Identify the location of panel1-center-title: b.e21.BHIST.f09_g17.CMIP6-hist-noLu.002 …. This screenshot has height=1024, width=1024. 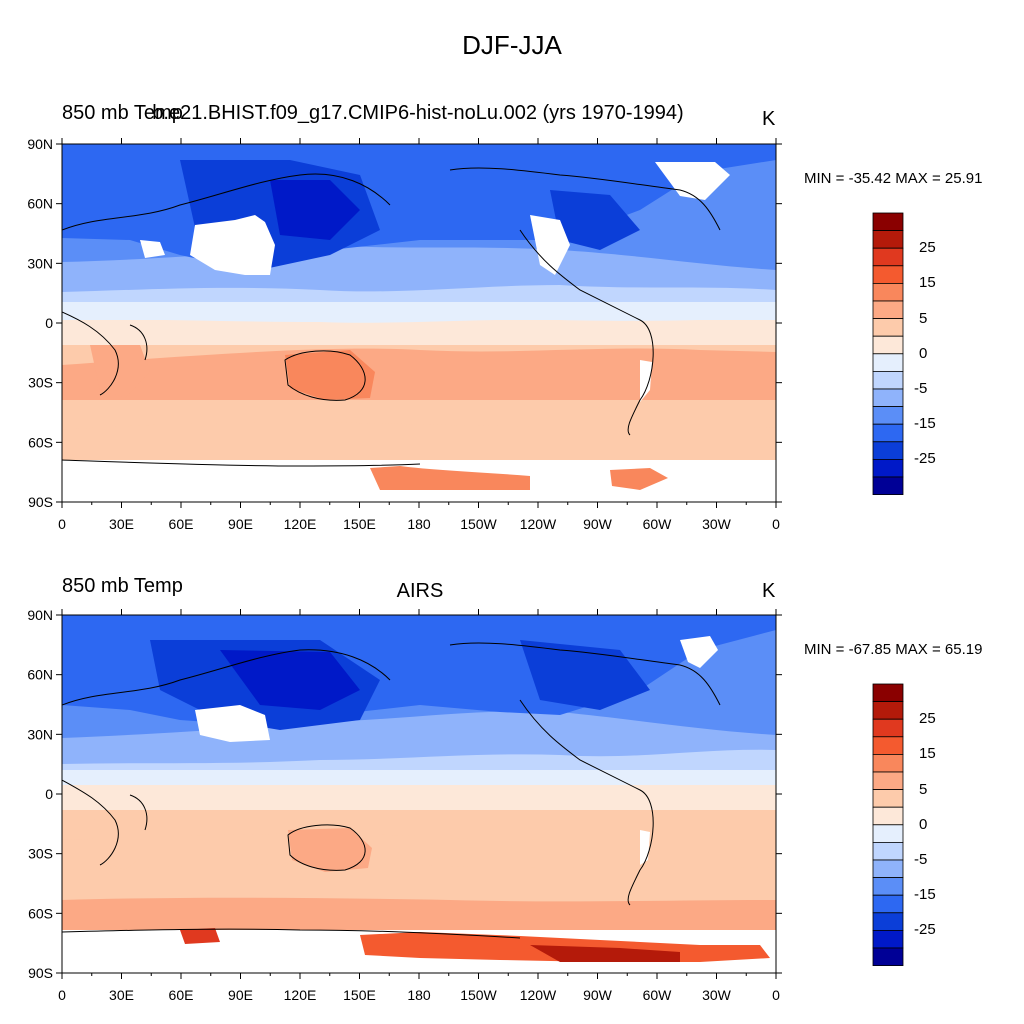
(418, 113).